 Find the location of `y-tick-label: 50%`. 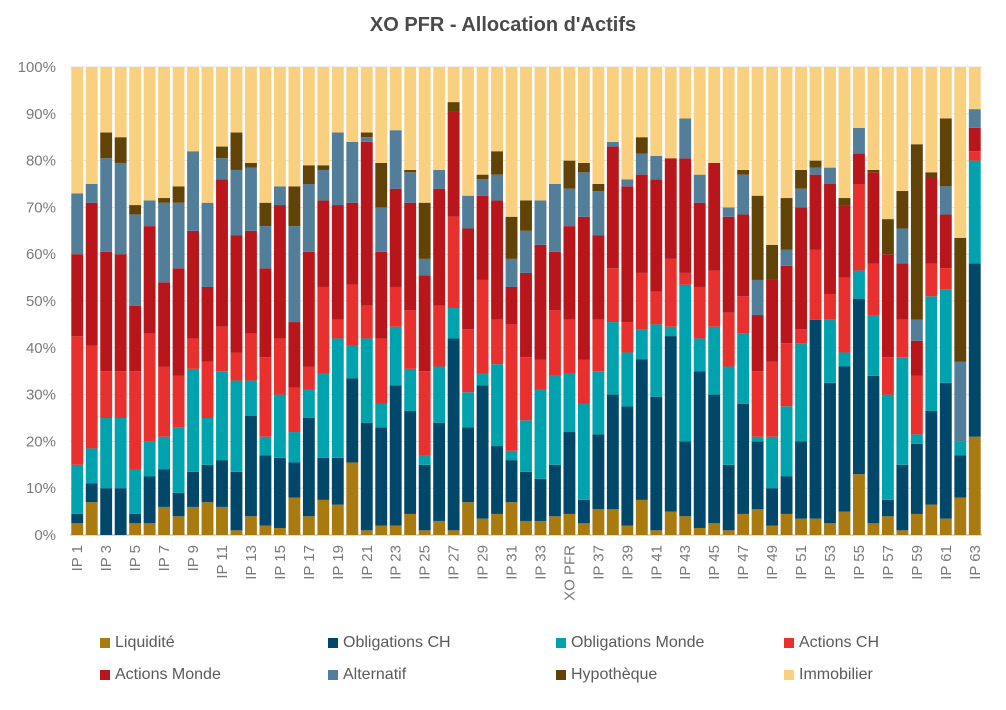

y-tick-label: 50% is located at coordinates (41, 301).